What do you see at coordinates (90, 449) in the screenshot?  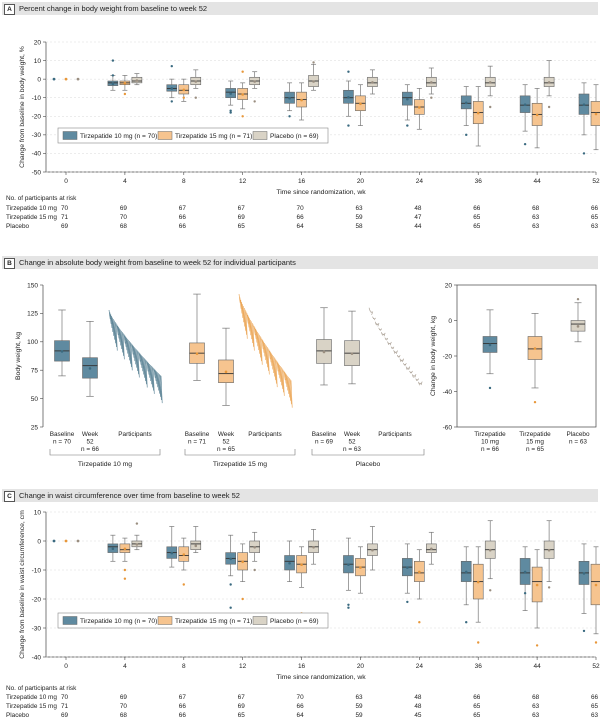 I see `b-x-label: n = 66` at bounding box center [90, 449].